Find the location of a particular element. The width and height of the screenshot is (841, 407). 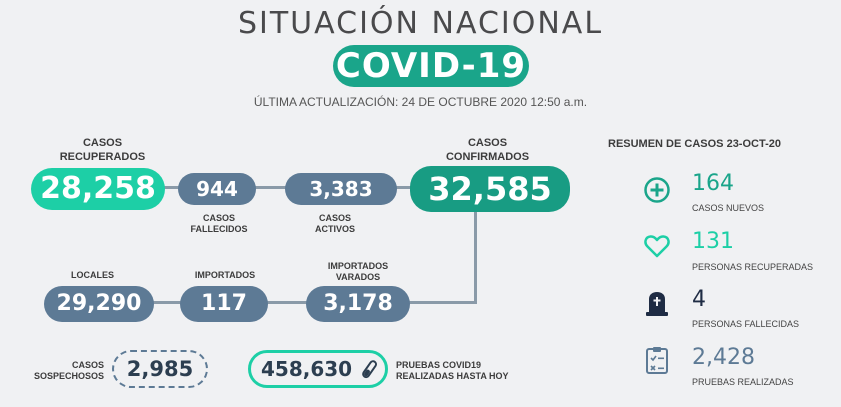

importados-label: IMPORTADOS is located at coordinates (225, 275).